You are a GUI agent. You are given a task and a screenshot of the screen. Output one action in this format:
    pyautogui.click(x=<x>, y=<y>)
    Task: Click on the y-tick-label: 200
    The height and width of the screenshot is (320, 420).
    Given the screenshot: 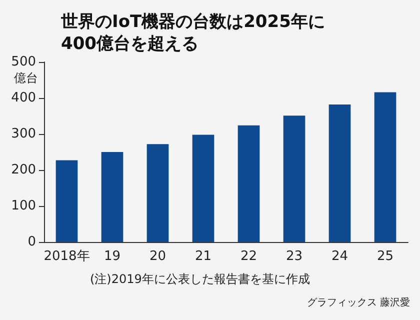 What is the action you would take?
    pyautogui.click(x=23, y=170)
    